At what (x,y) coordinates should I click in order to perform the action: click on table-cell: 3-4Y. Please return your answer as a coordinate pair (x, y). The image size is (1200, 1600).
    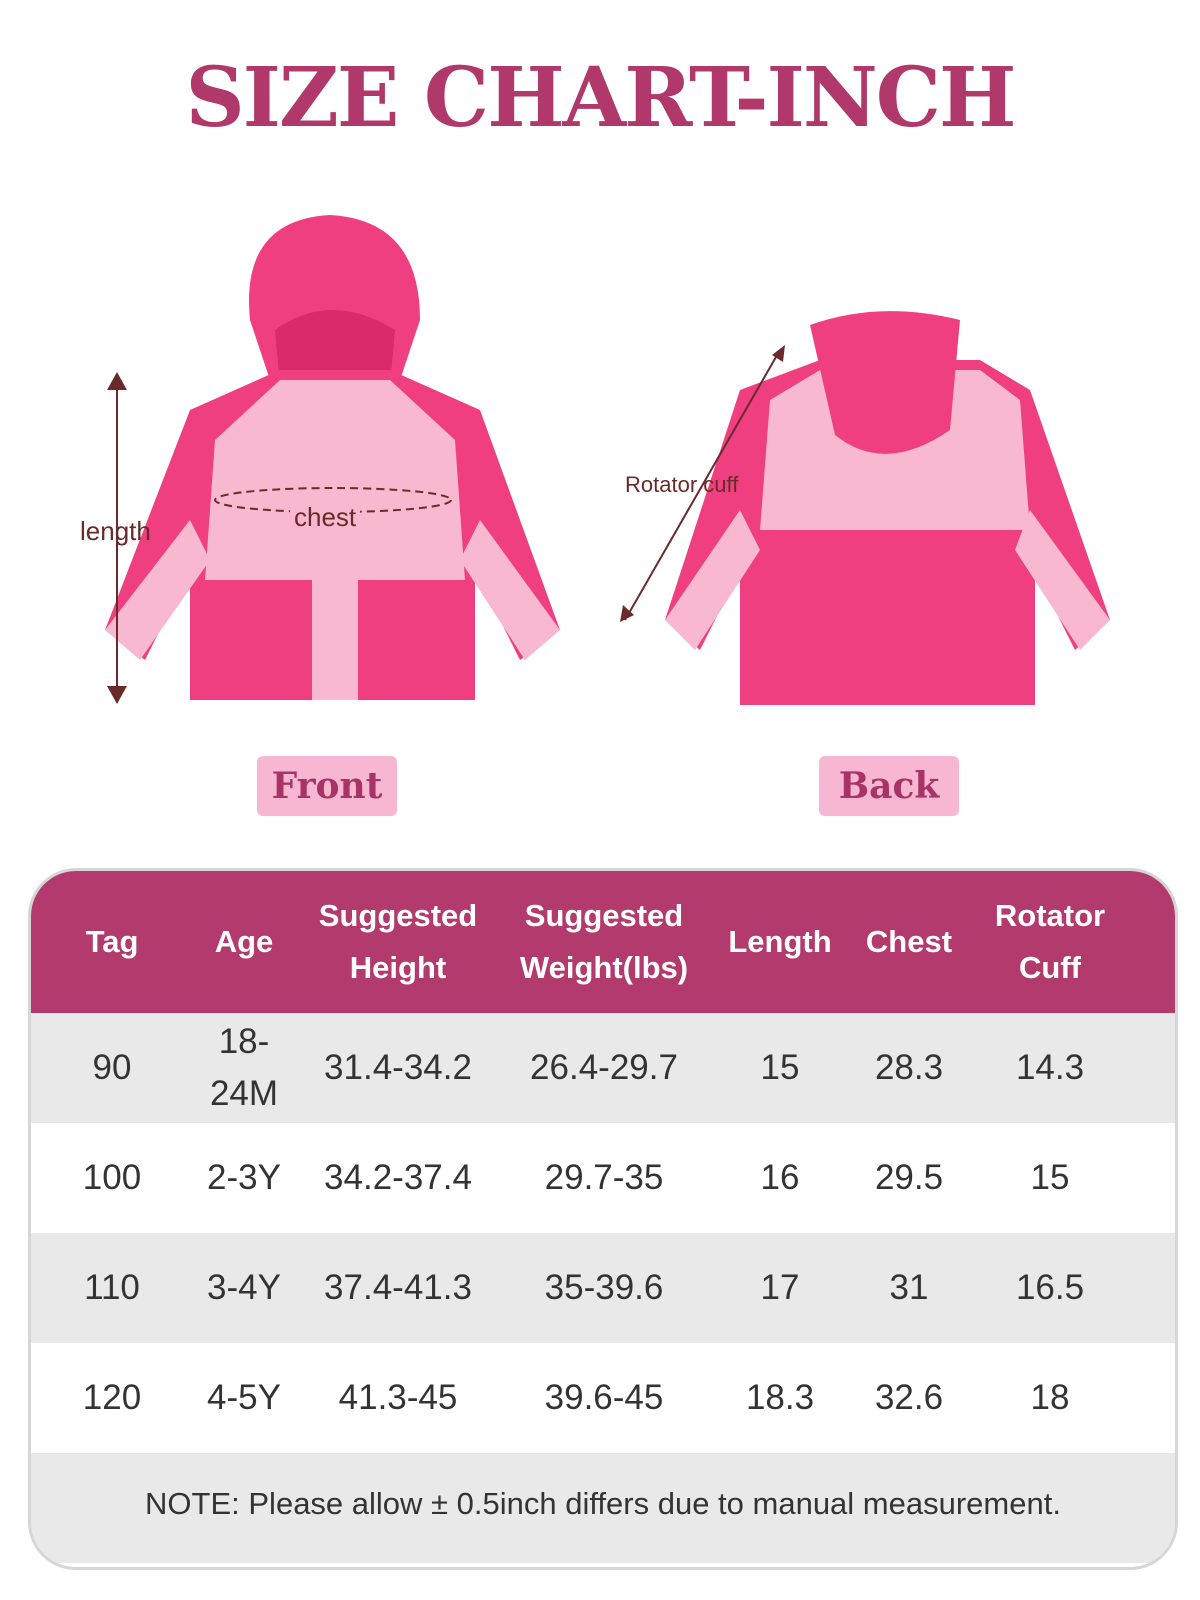
    Looking at the image, I should click on (244, 1287).